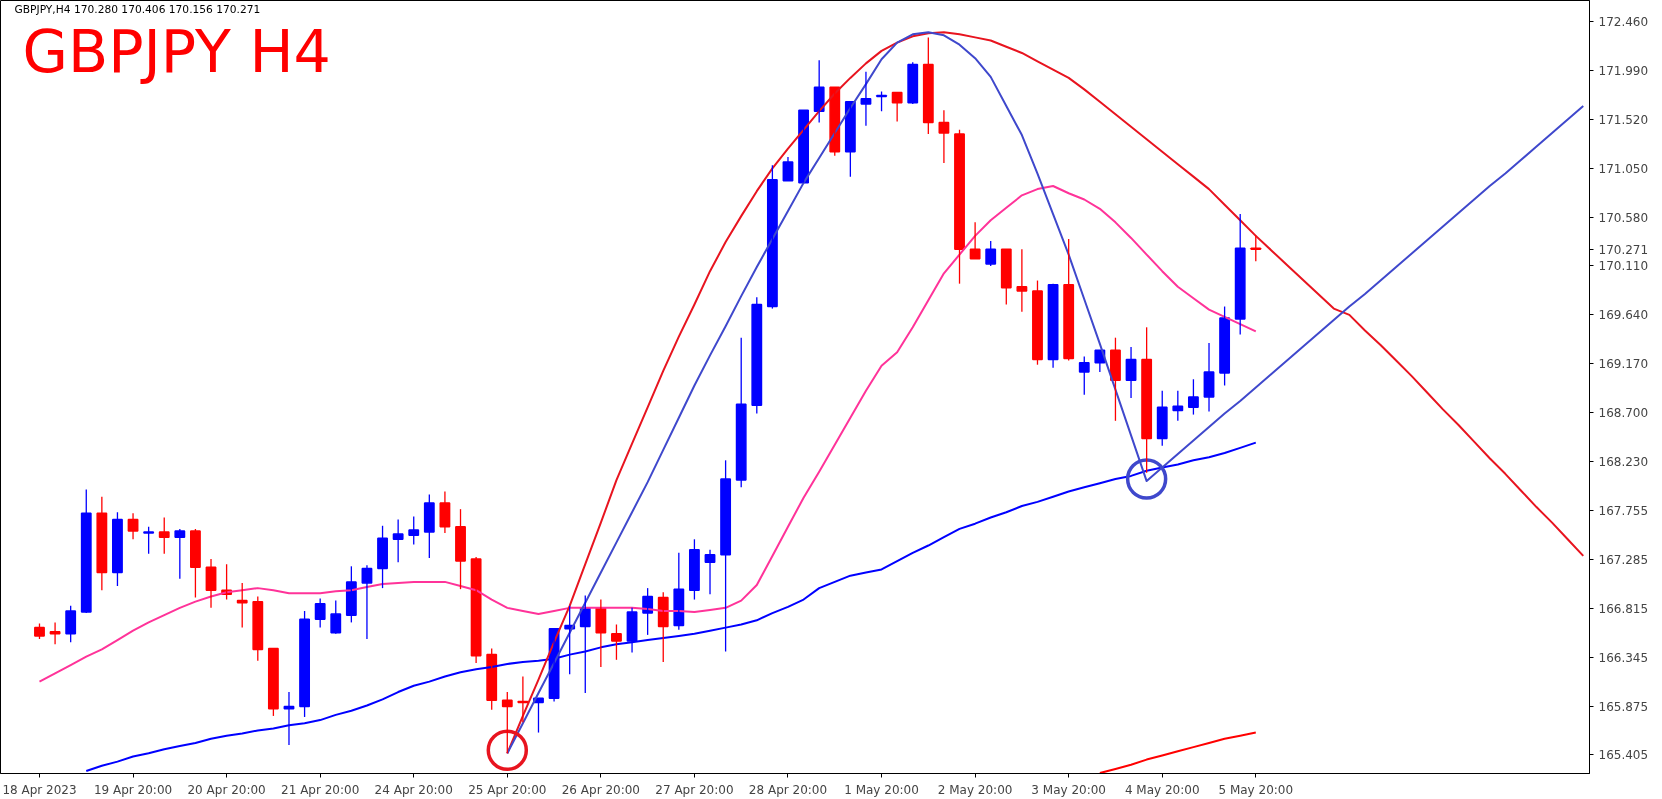 Image resolution: width=1662 pixels, height=799 pixels. Describe the element at coordinates (226, 789) in the screenshot. I see `x-tick-label: 20 Apr 20:00` at that location.